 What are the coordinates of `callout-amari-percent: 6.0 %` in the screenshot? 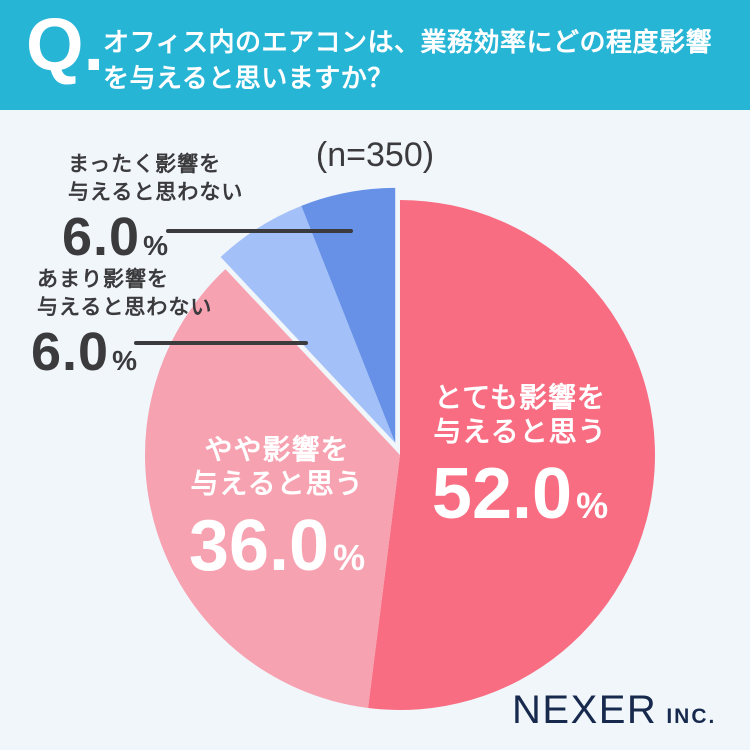 It's located at (121, 352).